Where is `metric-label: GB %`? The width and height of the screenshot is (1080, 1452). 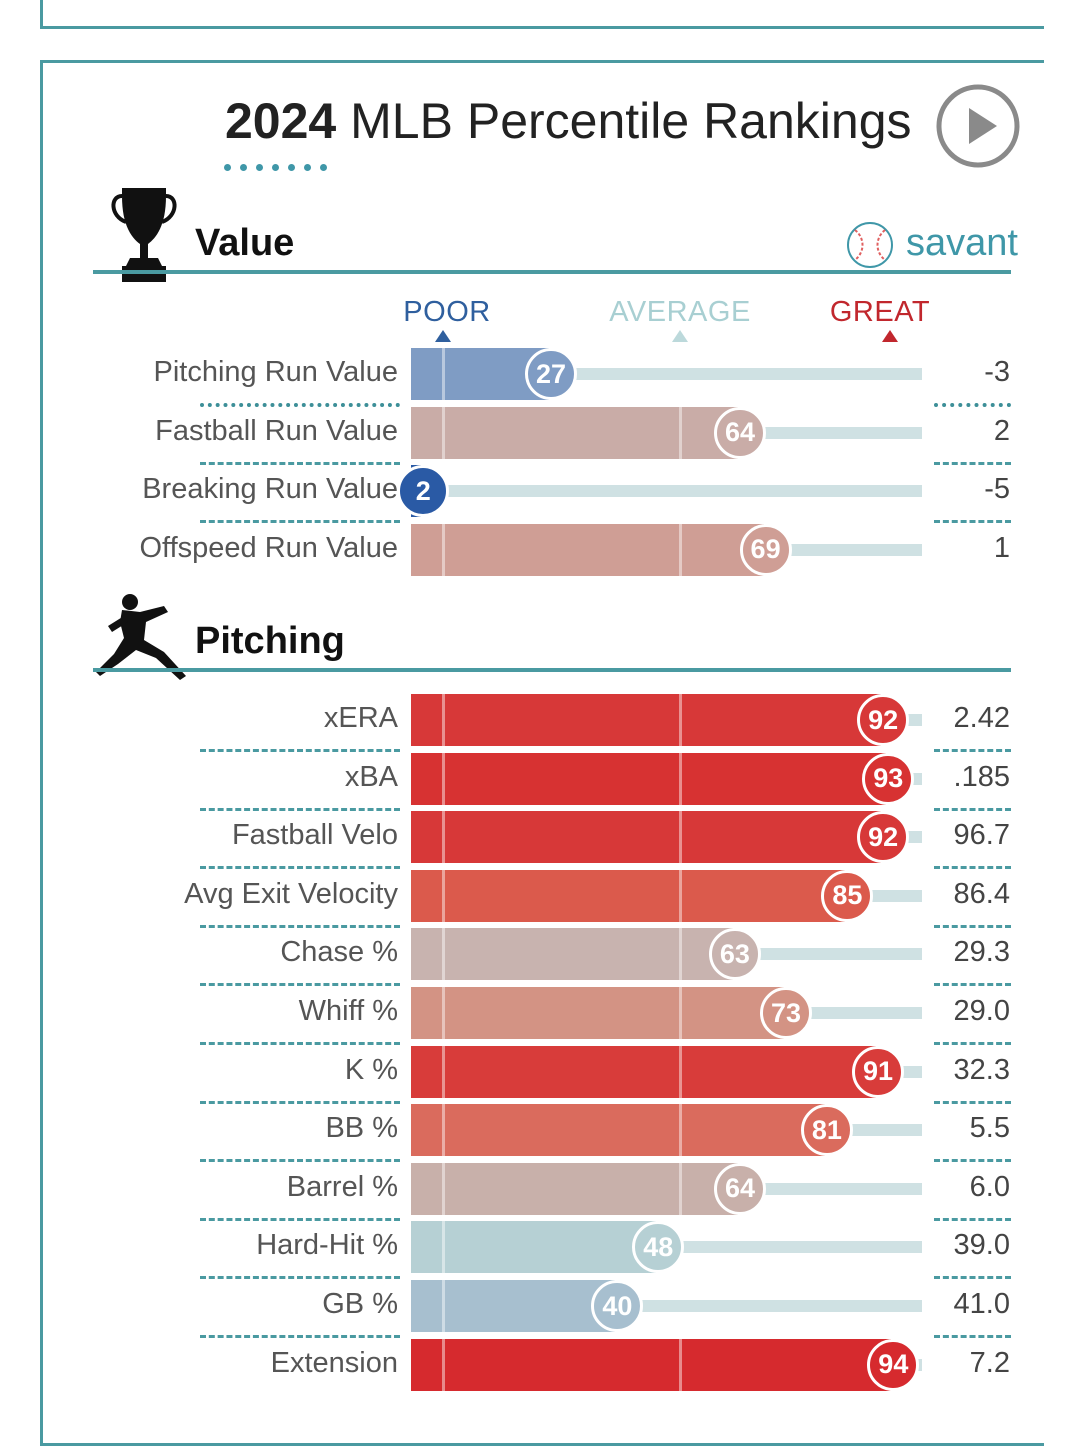
metric-label: GB % is located at coordinates (360, 1304).